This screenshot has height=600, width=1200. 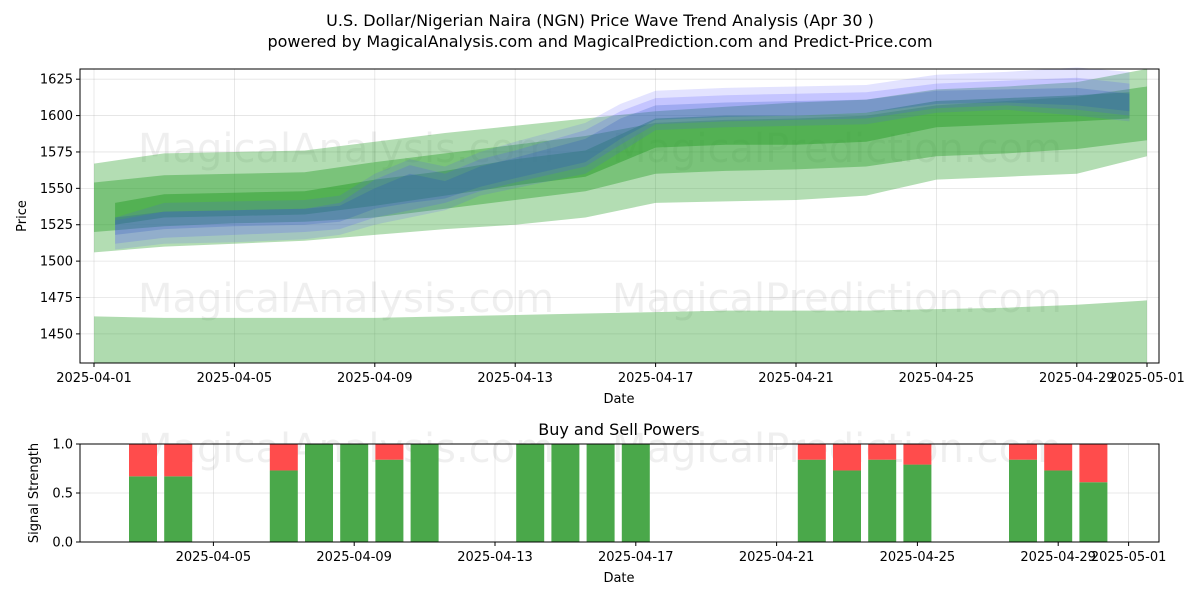 I want to click on price-y-tick-label: 1550, so click(x=56, y=189).